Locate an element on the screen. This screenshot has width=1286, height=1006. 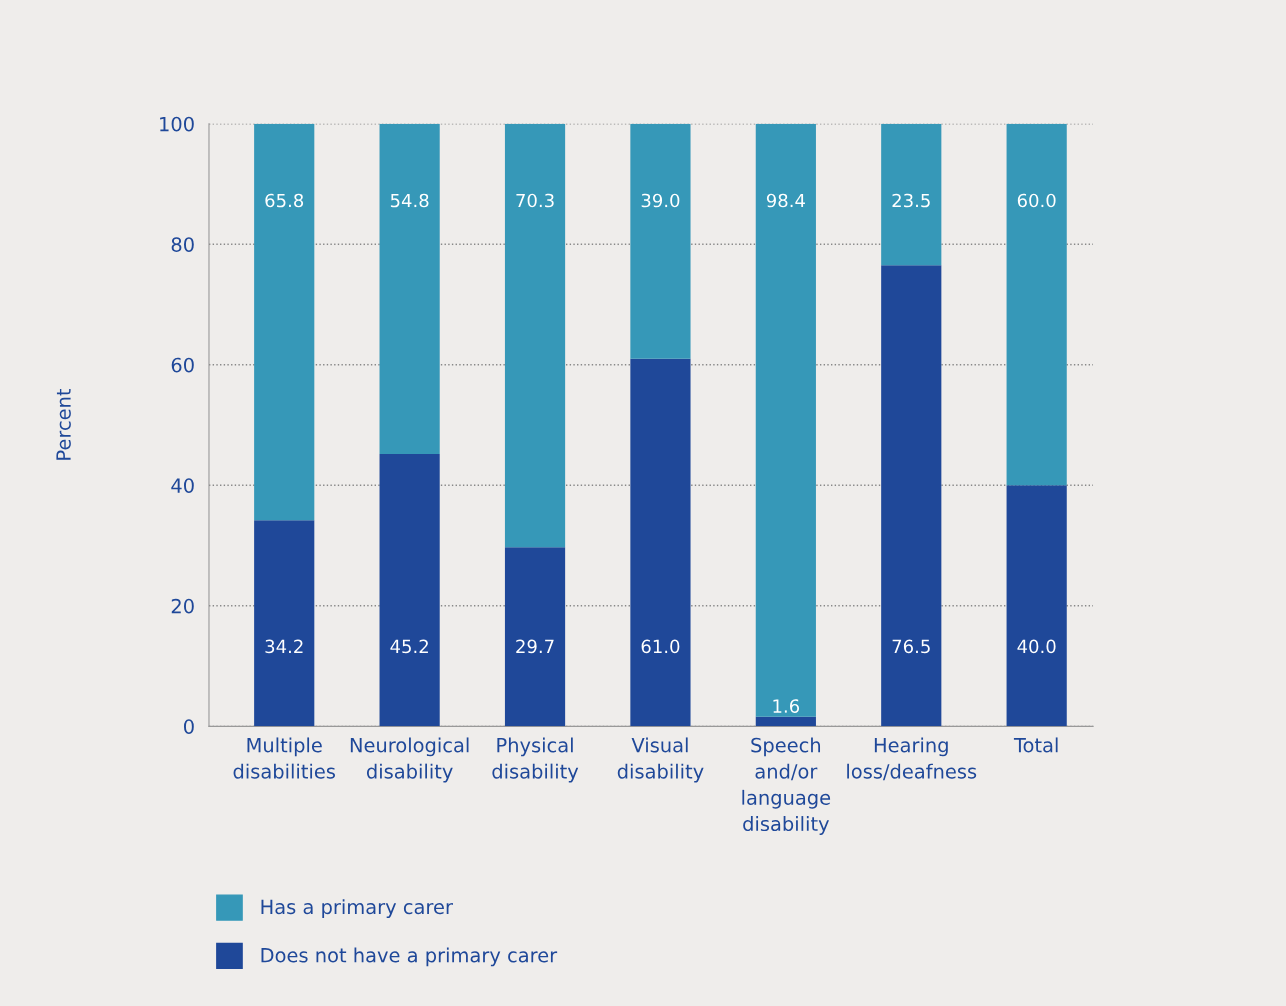
y-tick-label: 60 is located at coordinates (182, 365).